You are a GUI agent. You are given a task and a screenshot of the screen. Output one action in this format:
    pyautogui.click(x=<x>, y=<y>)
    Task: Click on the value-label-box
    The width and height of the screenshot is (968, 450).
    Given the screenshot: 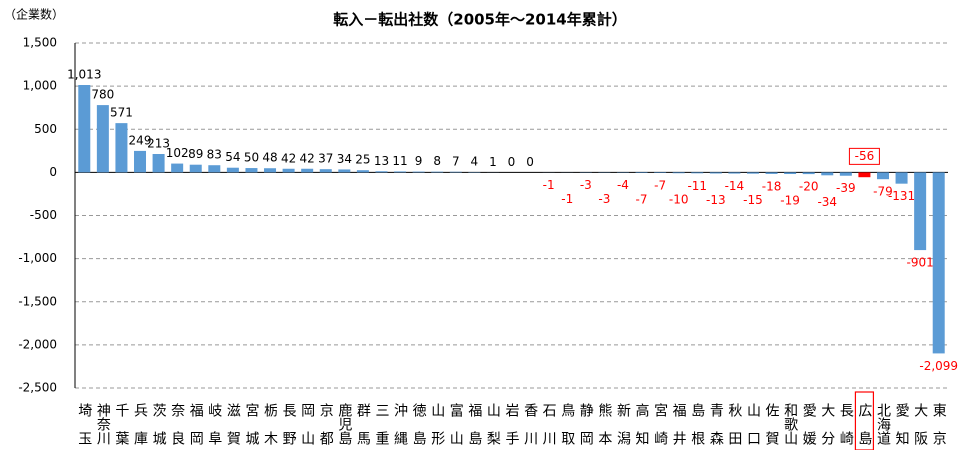 What is the action you would take?
    pyautogui.click(x=864, y=156)
    